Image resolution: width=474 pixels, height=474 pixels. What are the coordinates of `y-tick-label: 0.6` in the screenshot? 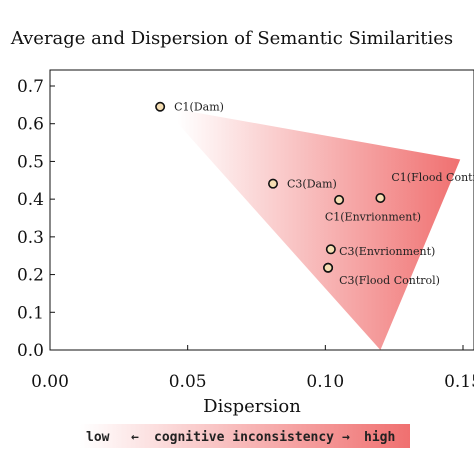 It's located at (30, 125).